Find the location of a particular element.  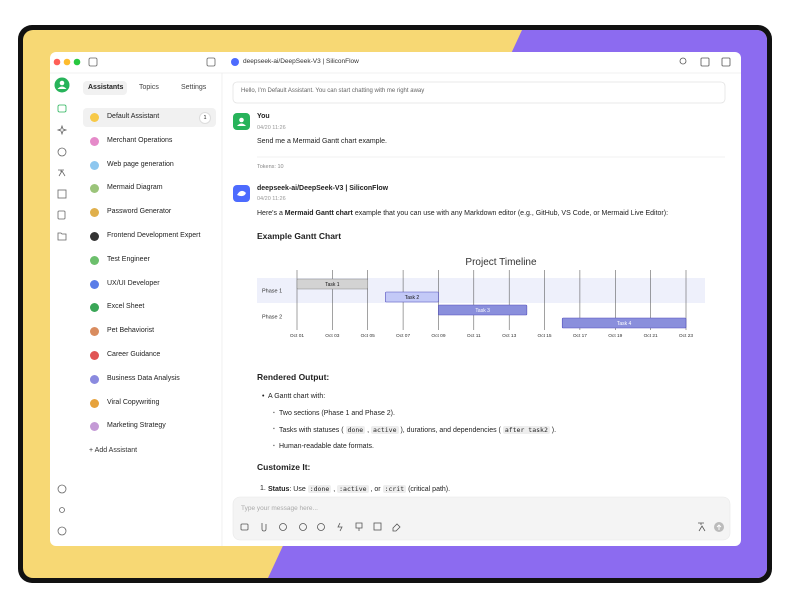

x-tick-label: Oct 01 is located at coordinates (297, 336).